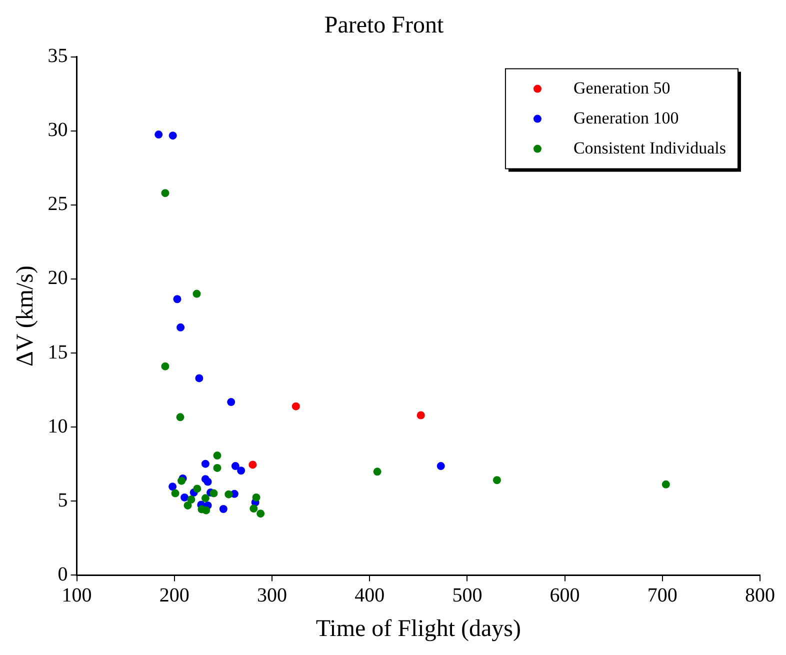 This screenshot has width=786, height=655. I want to click on x-axis-title: Time of Flight (days), so click(418, 629).